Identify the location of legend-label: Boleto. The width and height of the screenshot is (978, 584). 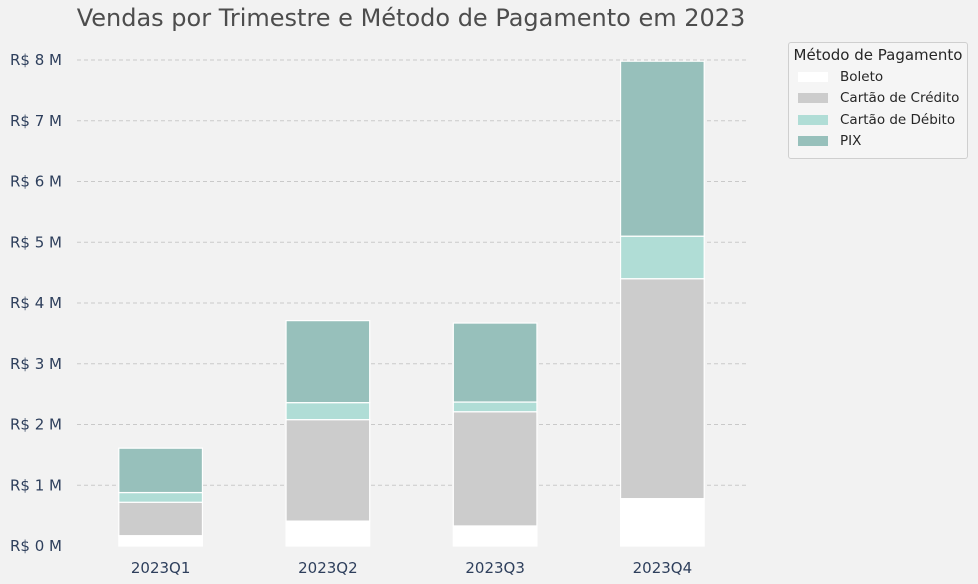
(862, 76).